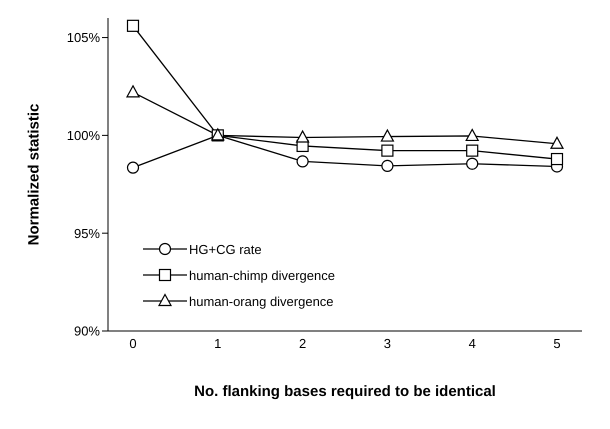 The image size is (610, 429). What do you see at coordinates (87, 233) in the screenshot?
I see `y-tick-label: 95%` at bounding box center [87, 233].